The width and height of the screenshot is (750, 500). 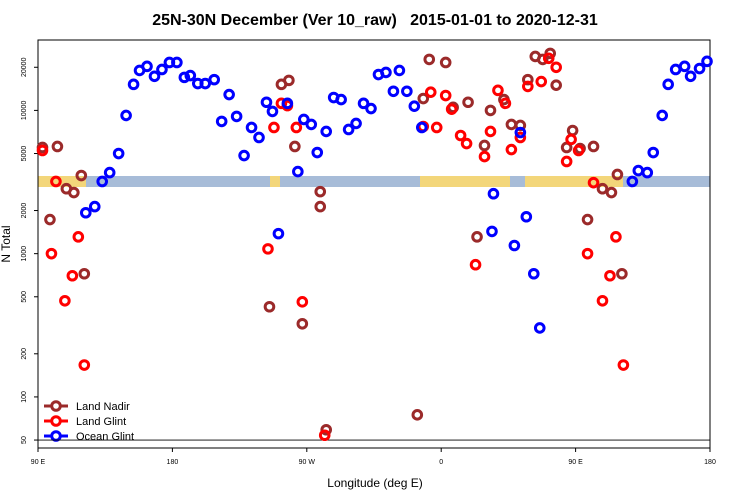 I want to click on legend-label: Land Glint, so click(x=101, y=422).